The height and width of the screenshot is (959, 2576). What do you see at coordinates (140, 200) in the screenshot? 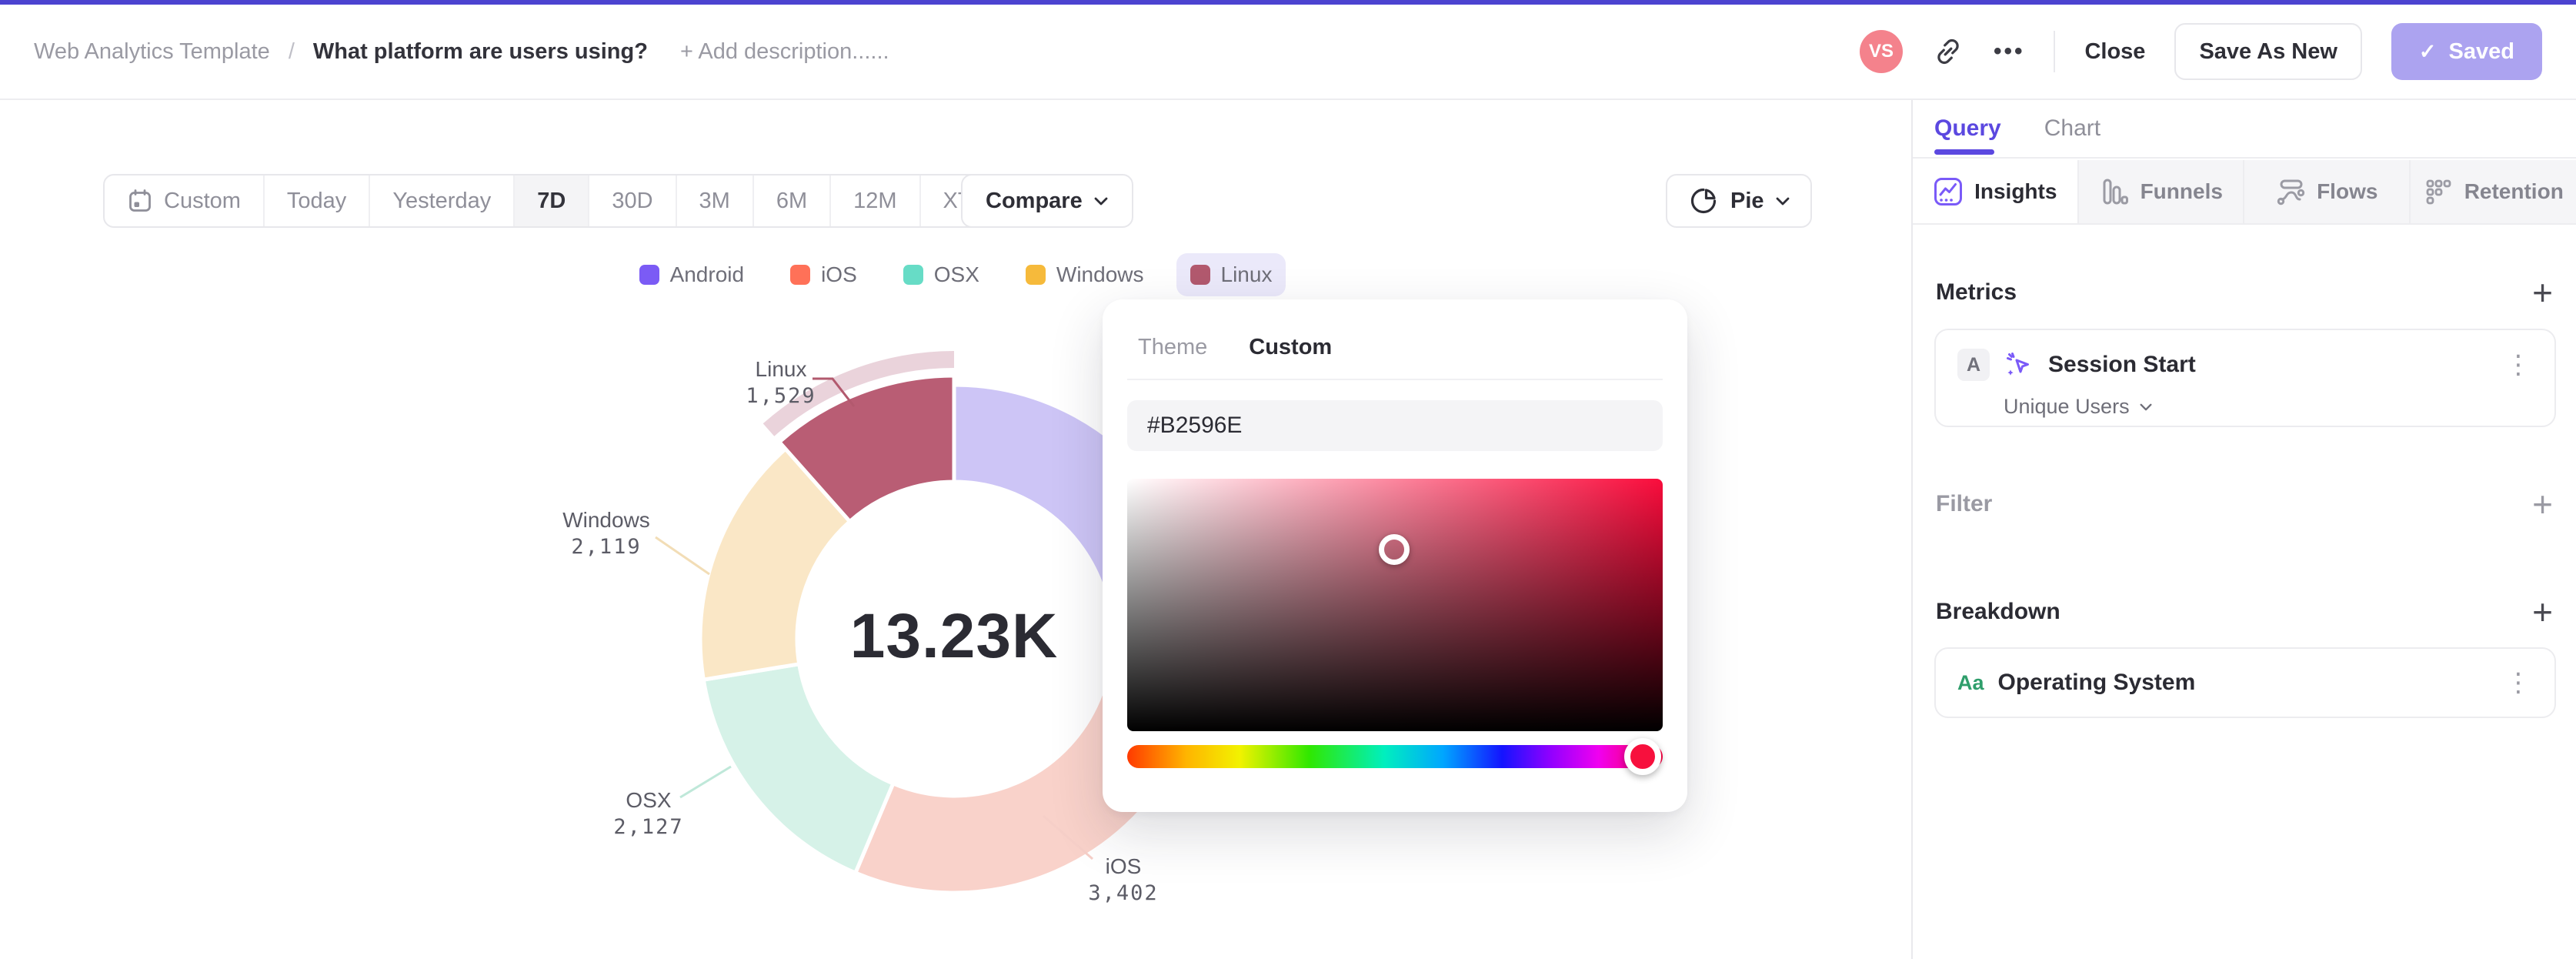
I see `calendar-icon` at bounding box center [140, 200].